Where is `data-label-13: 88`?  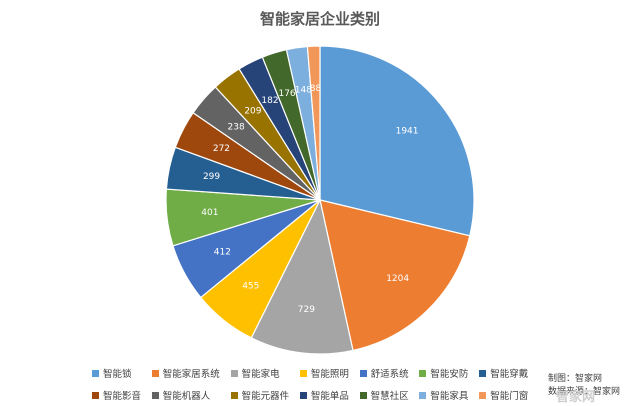 data-label-13: 88 is located at coordinates (316, 89).